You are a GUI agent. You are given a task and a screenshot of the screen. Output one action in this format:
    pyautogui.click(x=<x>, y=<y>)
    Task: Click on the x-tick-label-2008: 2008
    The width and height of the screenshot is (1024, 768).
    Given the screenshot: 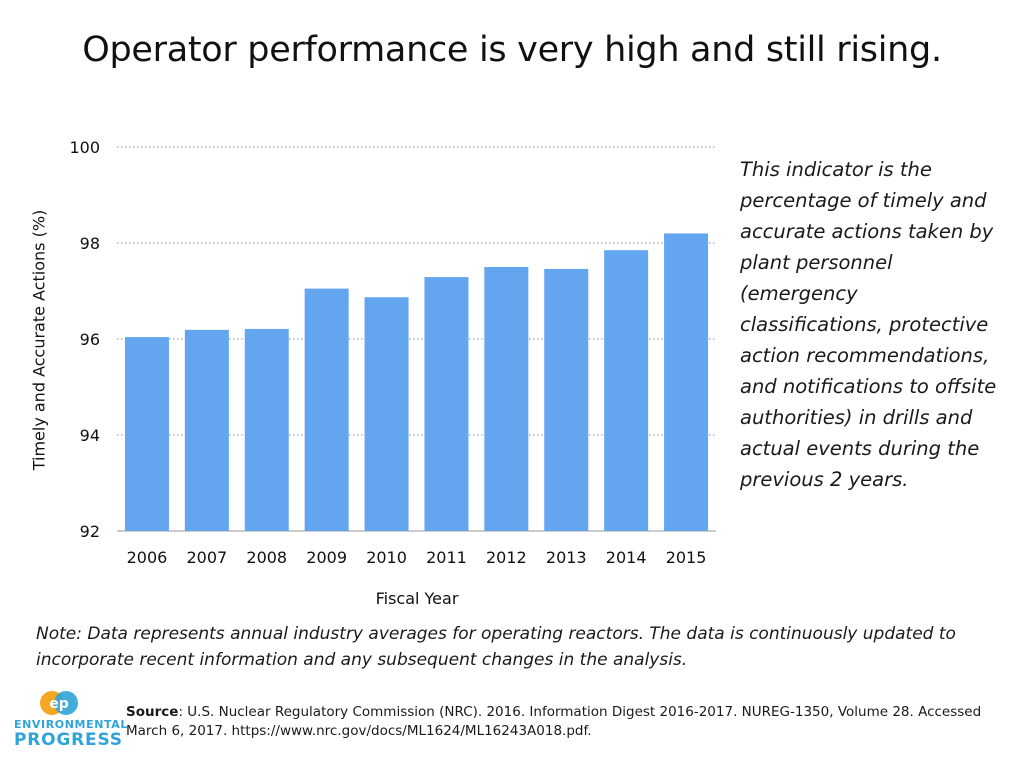 What is the action you would take?
    pyautogui.click(x=266, y=557)
    